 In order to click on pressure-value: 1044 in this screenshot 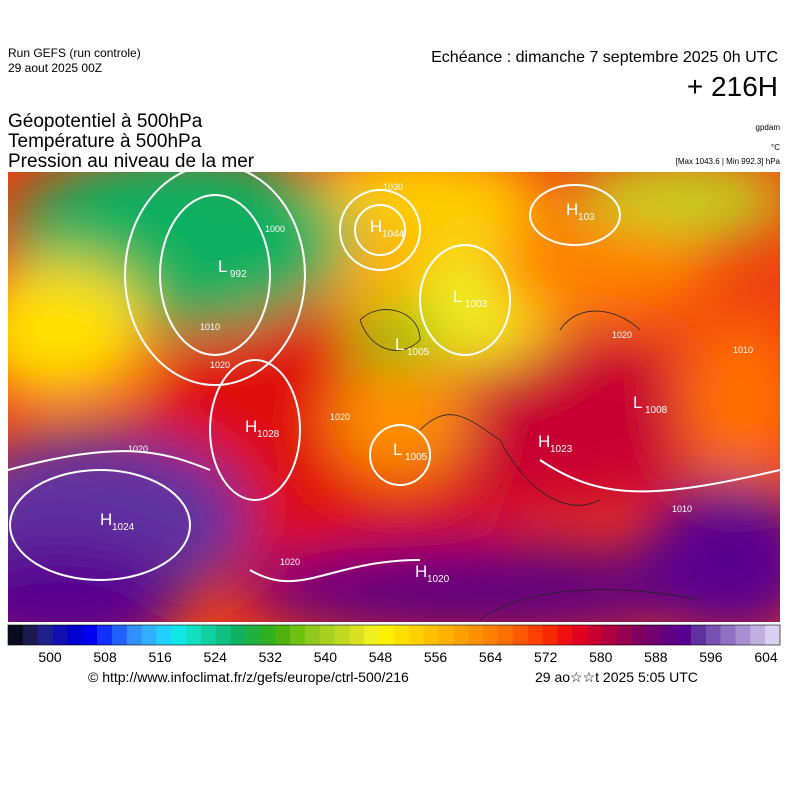, I will do `click(393, 234)`.